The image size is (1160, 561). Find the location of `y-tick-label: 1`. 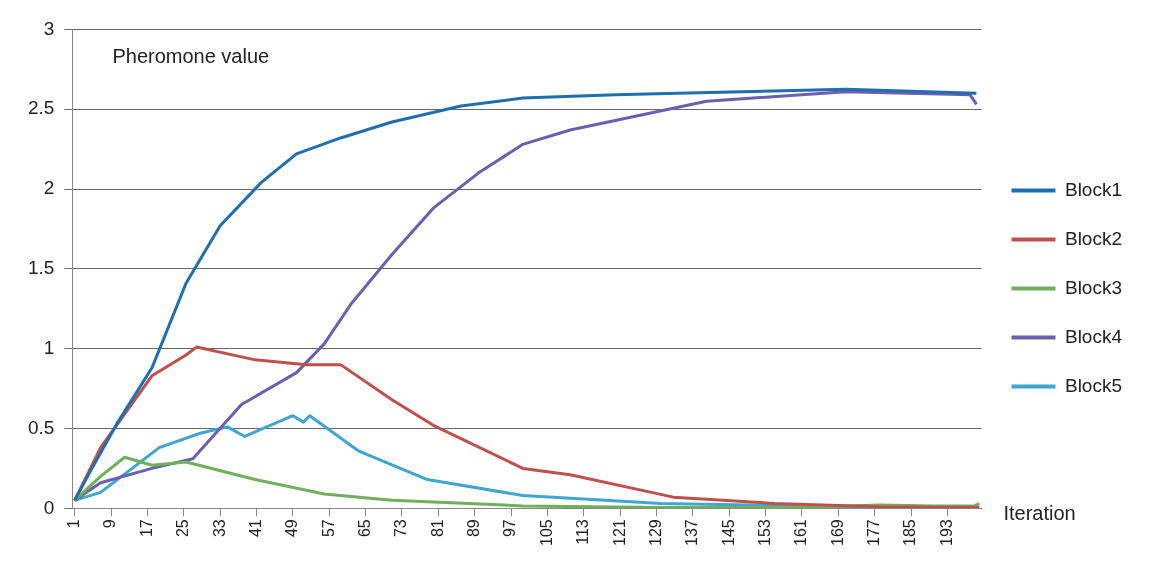

y-tick-label: 1 is located at coordinates (49, 347).